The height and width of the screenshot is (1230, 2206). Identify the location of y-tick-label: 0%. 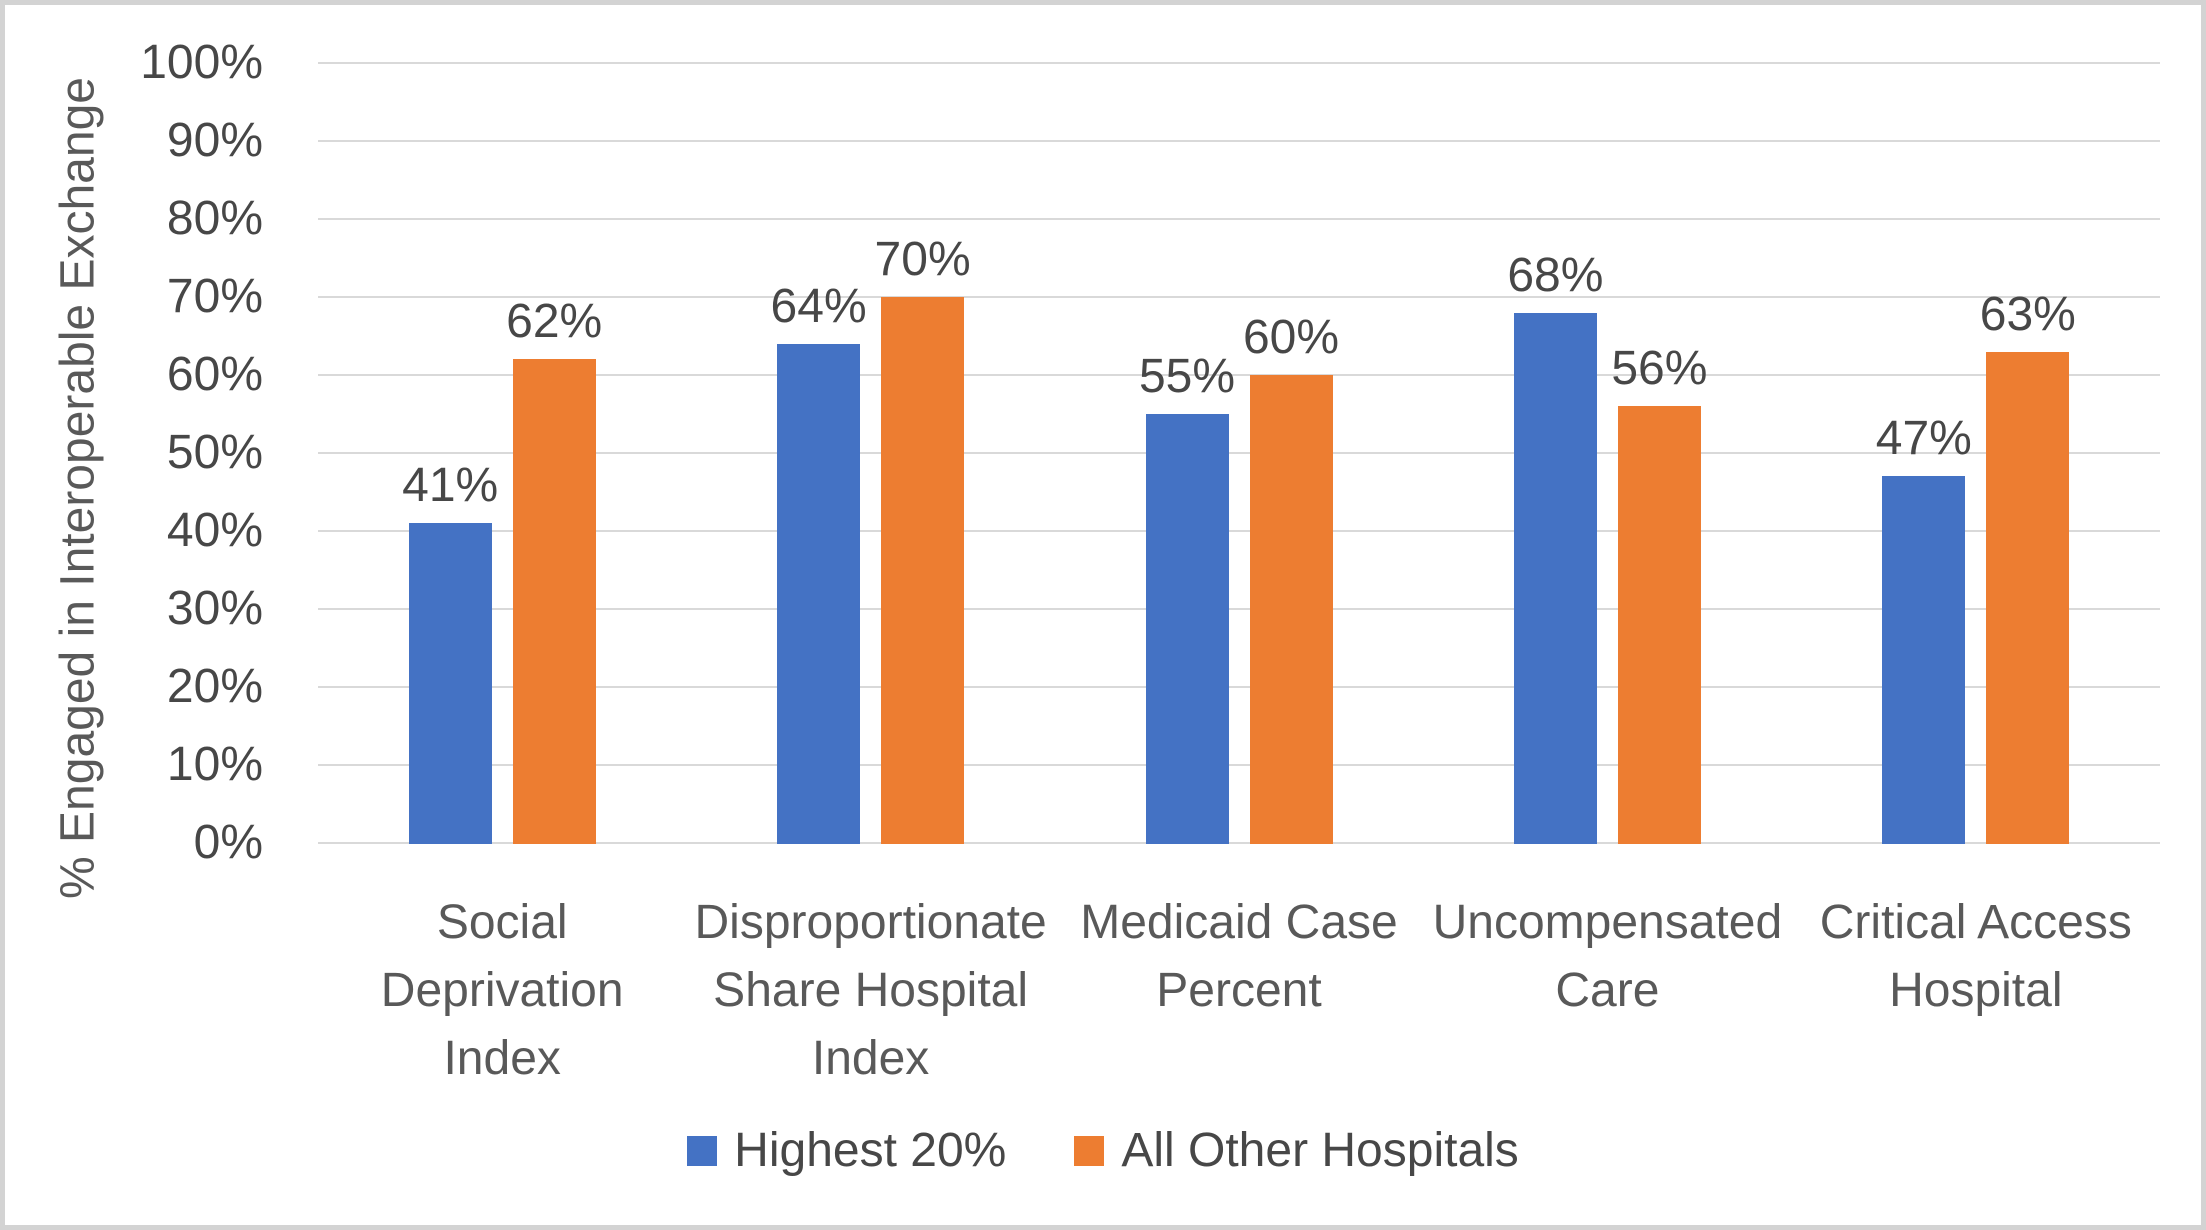
(228, 842).